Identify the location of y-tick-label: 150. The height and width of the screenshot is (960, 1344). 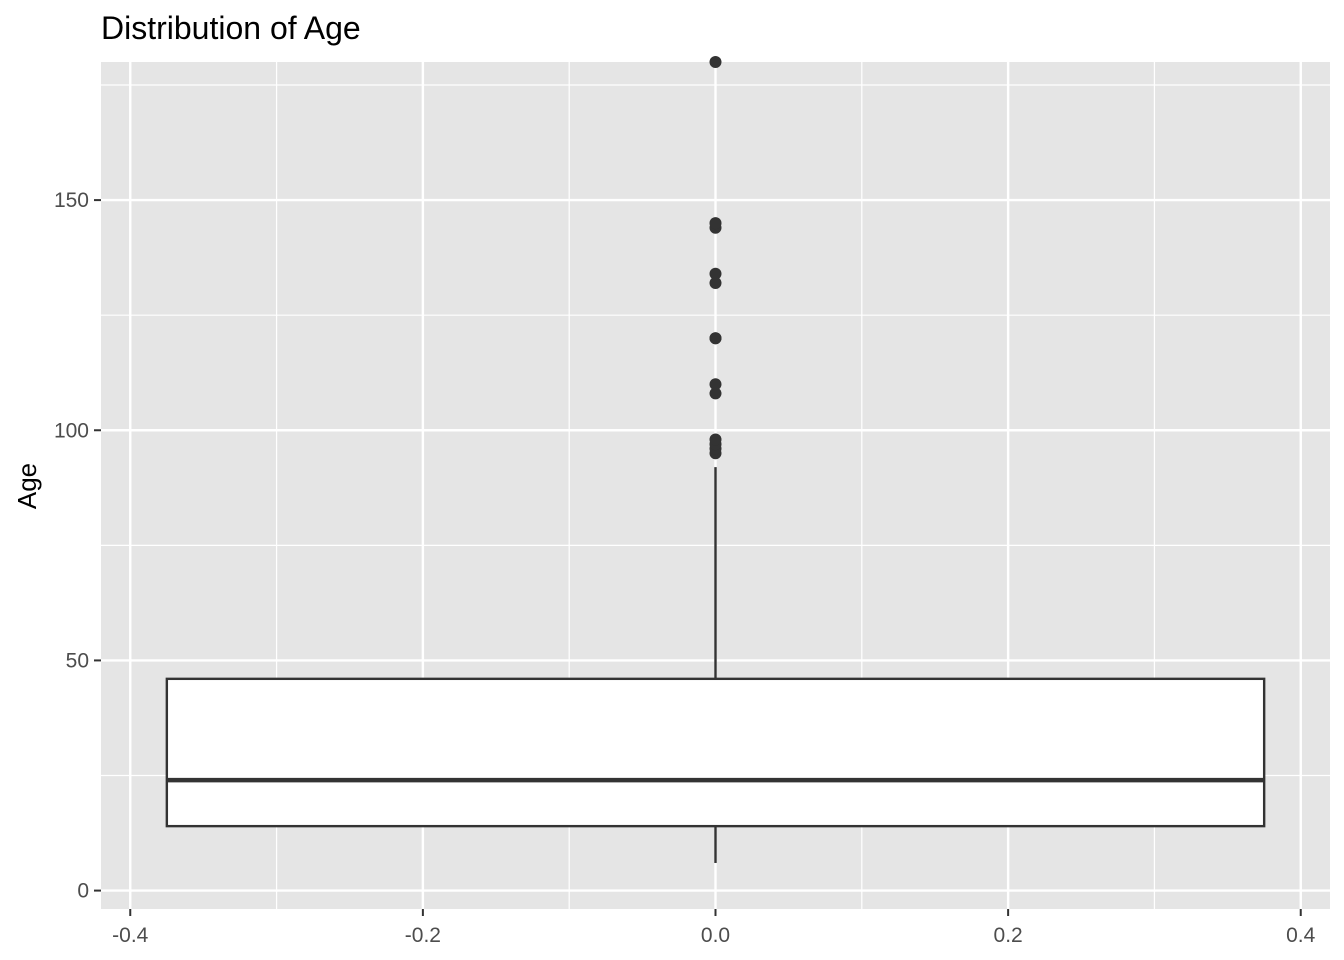
(71, 200).